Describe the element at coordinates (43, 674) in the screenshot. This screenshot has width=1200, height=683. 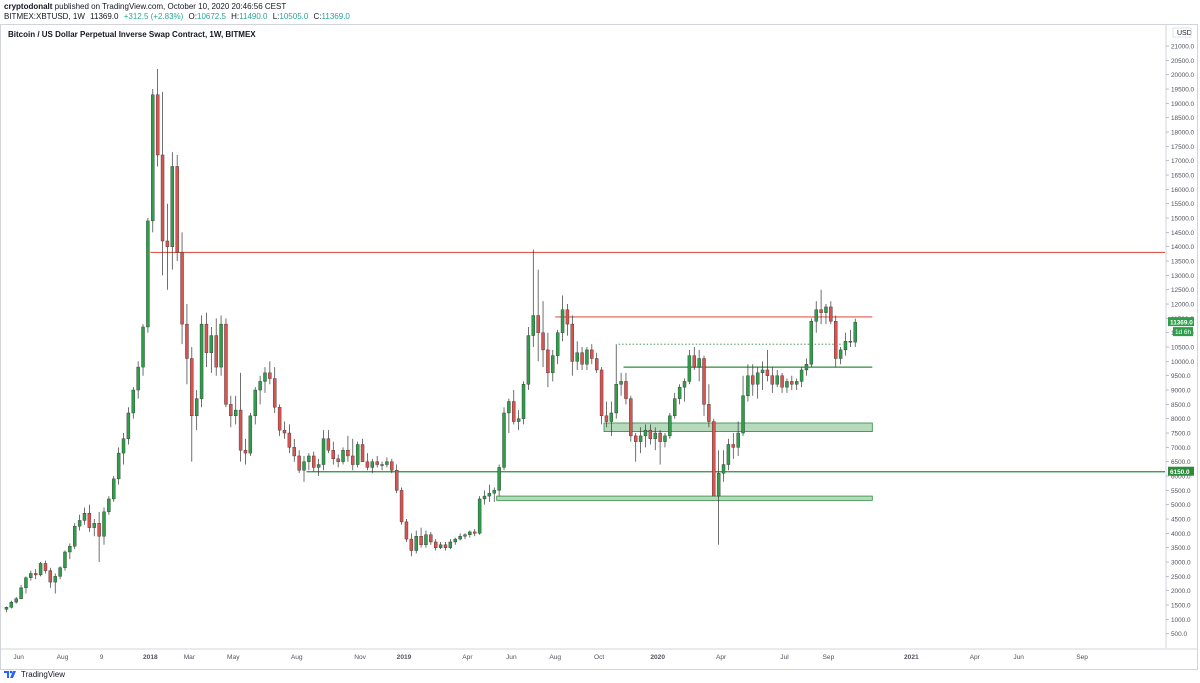
I see `footer-brand: TradingView` at that location.